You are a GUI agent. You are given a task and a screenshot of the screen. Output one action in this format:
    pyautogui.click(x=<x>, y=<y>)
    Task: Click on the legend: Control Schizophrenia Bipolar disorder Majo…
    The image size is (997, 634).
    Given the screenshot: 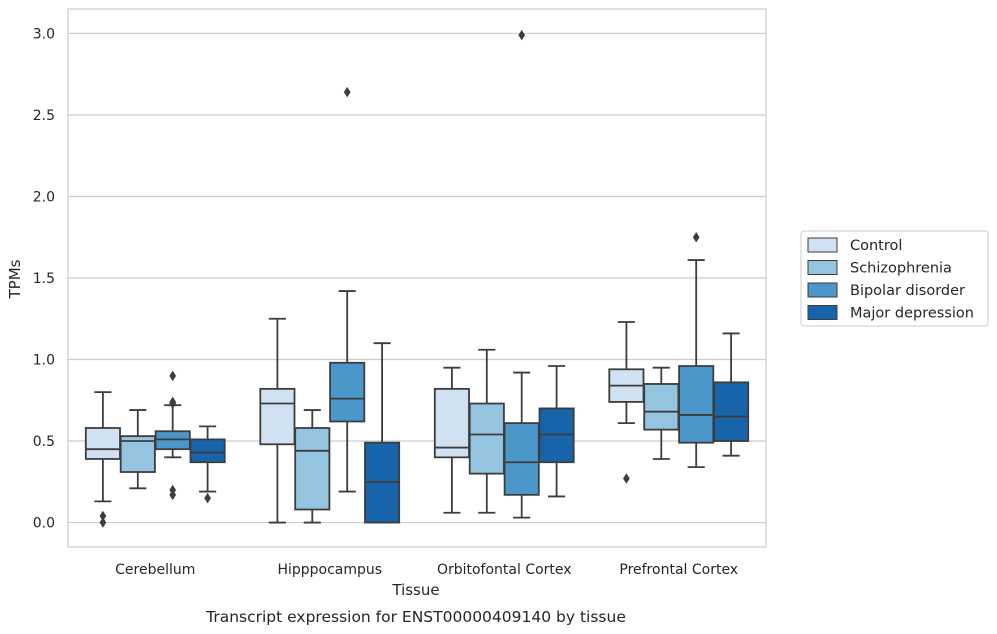 What is the action you would take?
    pyautogui.click(x=894, y=278)
    